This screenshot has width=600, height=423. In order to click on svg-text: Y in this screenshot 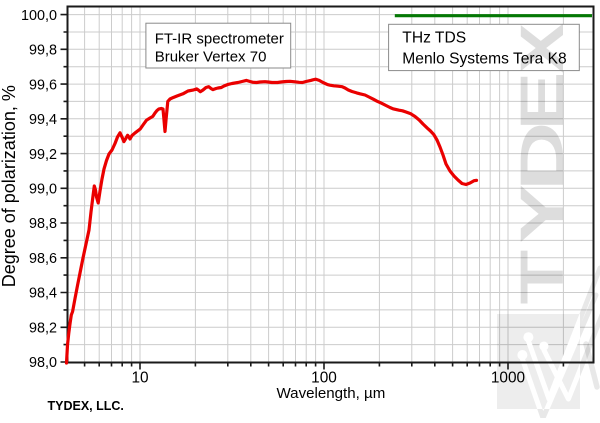, I will do `click(543, 213)`.